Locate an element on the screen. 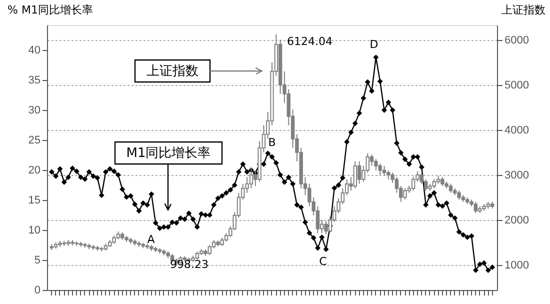  y-tick-label: 35 is located at coordinates (34, 80).